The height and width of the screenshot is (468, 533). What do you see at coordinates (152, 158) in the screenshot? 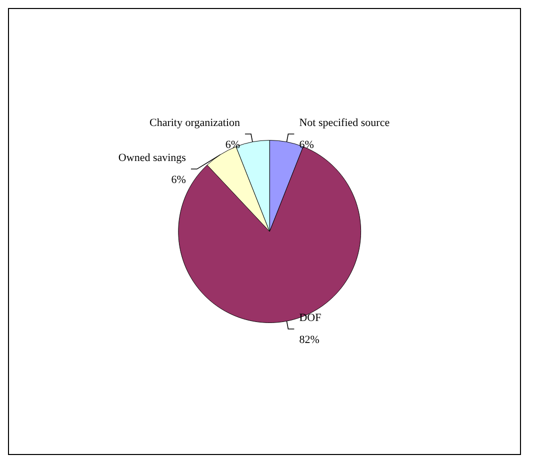
I see `slice-label: Owned savings` at bounding box center [152, 158].